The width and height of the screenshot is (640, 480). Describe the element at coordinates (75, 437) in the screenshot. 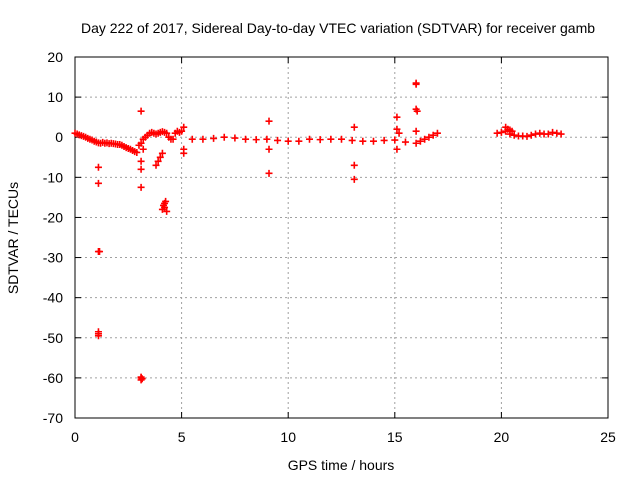

I see `x-tick-label: 0` at that location.